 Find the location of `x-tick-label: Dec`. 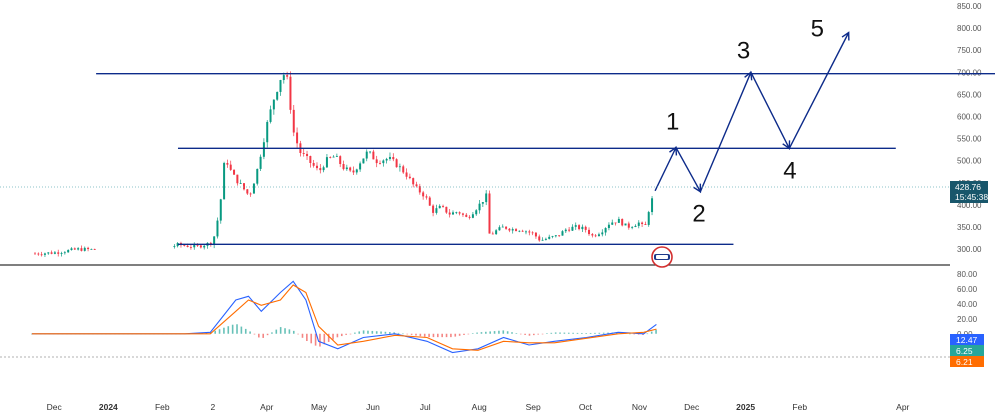

x-tick-label: Dec is located at coordinates (55, 407).